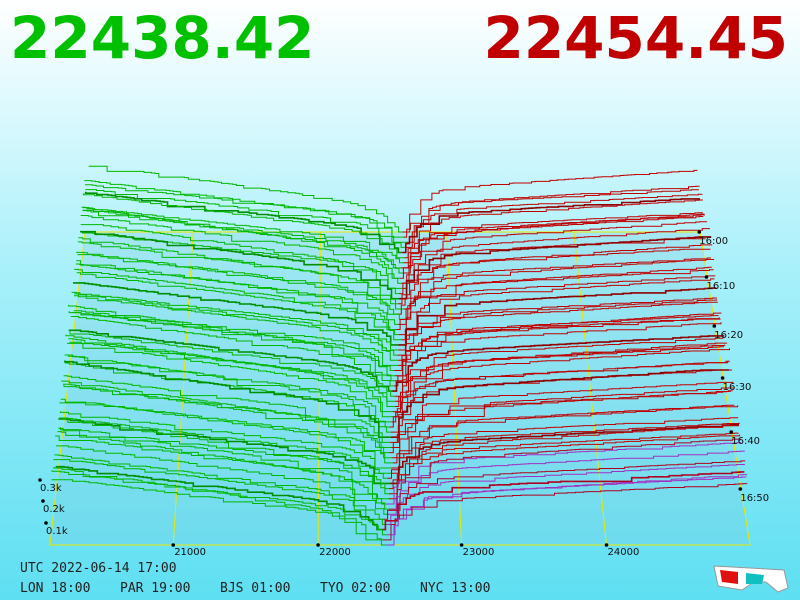  Describe the element at coordinates (624, 552) in the screenshot. I see `price-label: 24000` at that location.